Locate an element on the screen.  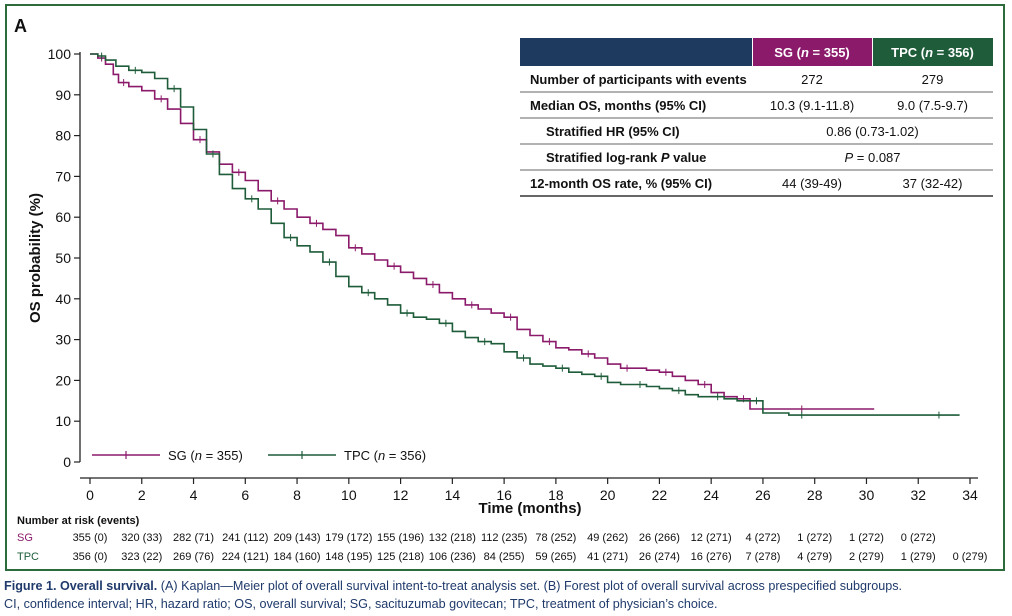
sg-at-risk-value: 320 (33) is located at coordinates (141, 538).